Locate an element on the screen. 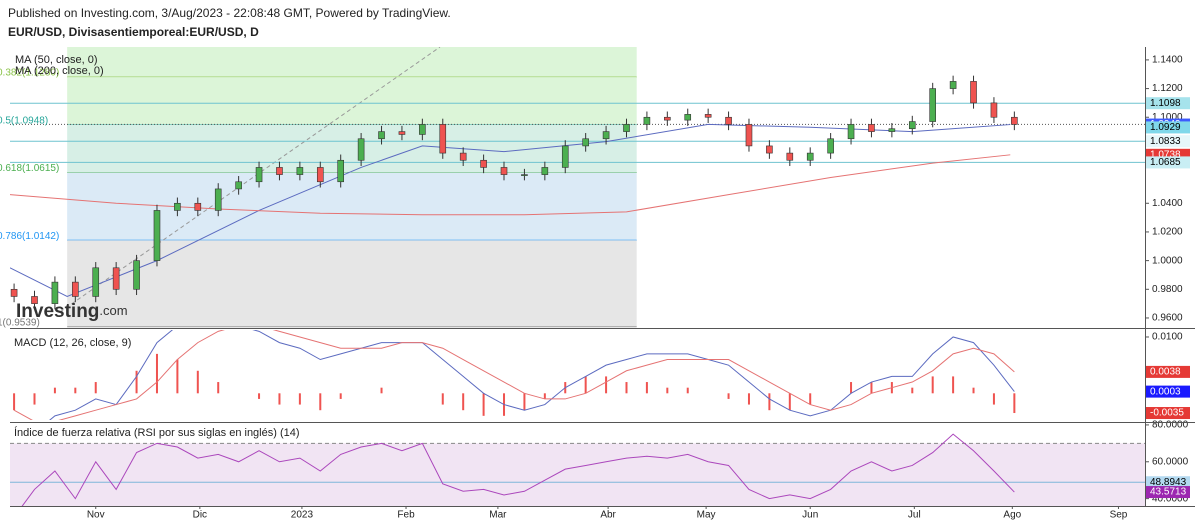 The width and height of the screenshot is (1200, 524). y-tick-label: 1.0200 is located at coordinates (1167, 232).